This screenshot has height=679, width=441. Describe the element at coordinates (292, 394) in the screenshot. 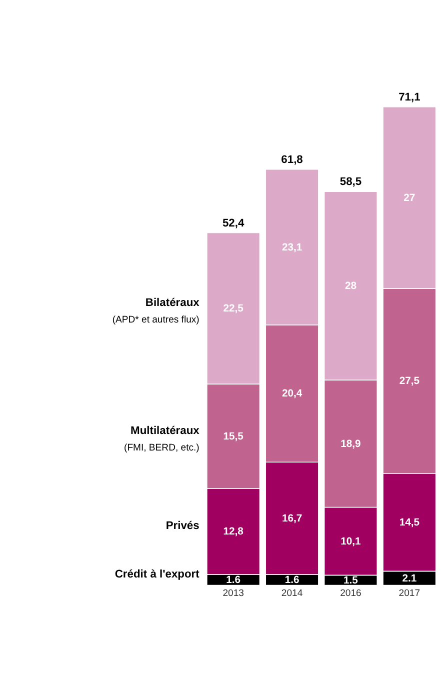

I see `data-label: 20,4` at that location.